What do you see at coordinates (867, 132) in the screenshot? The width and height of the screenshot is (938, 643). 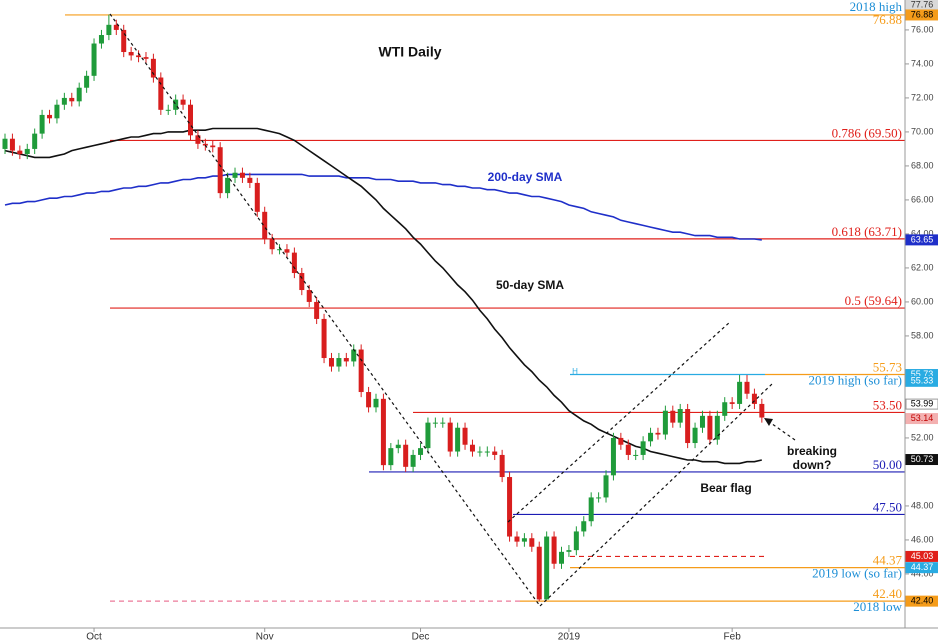 I see `level-label: 0.786 (69.50)` at bounding box center [867, 132].